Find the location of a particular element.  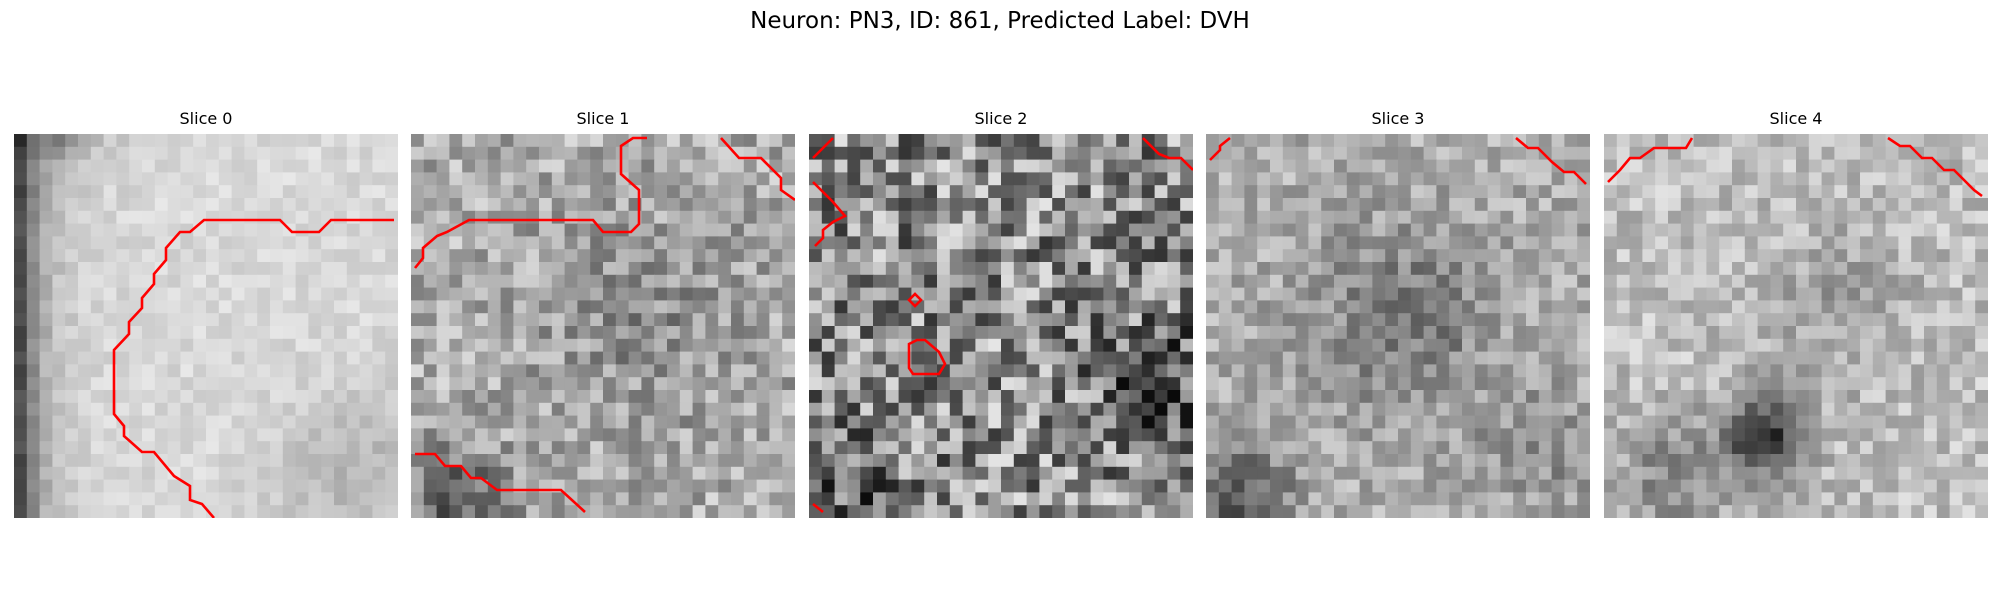

slice-title: Slice 3 is located at coordinates (1398, 118).